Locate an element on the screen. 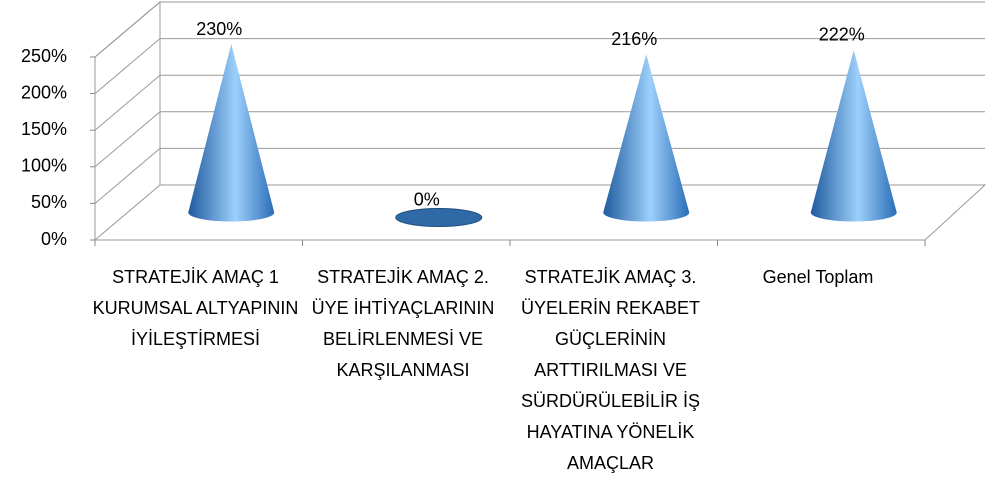 The image size is (987, 491). y-tick-label: 100% is located at coordinates (44, 166).